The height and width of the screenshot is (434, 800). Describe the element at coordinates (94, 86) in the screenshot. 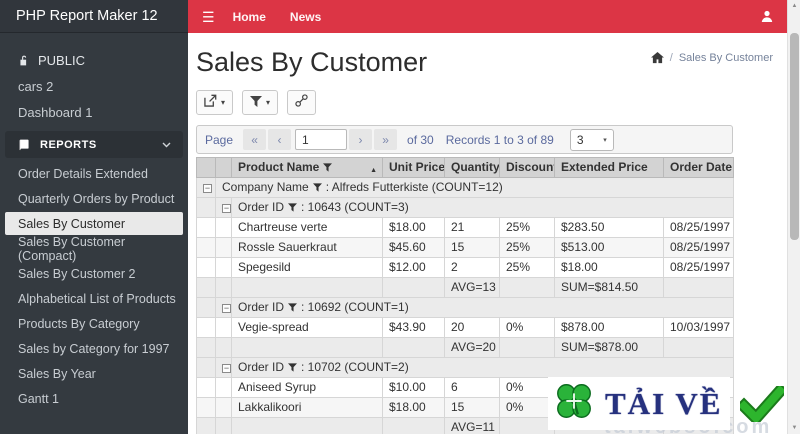

I see `sidebar-item-cars2: cars 2` at that location.